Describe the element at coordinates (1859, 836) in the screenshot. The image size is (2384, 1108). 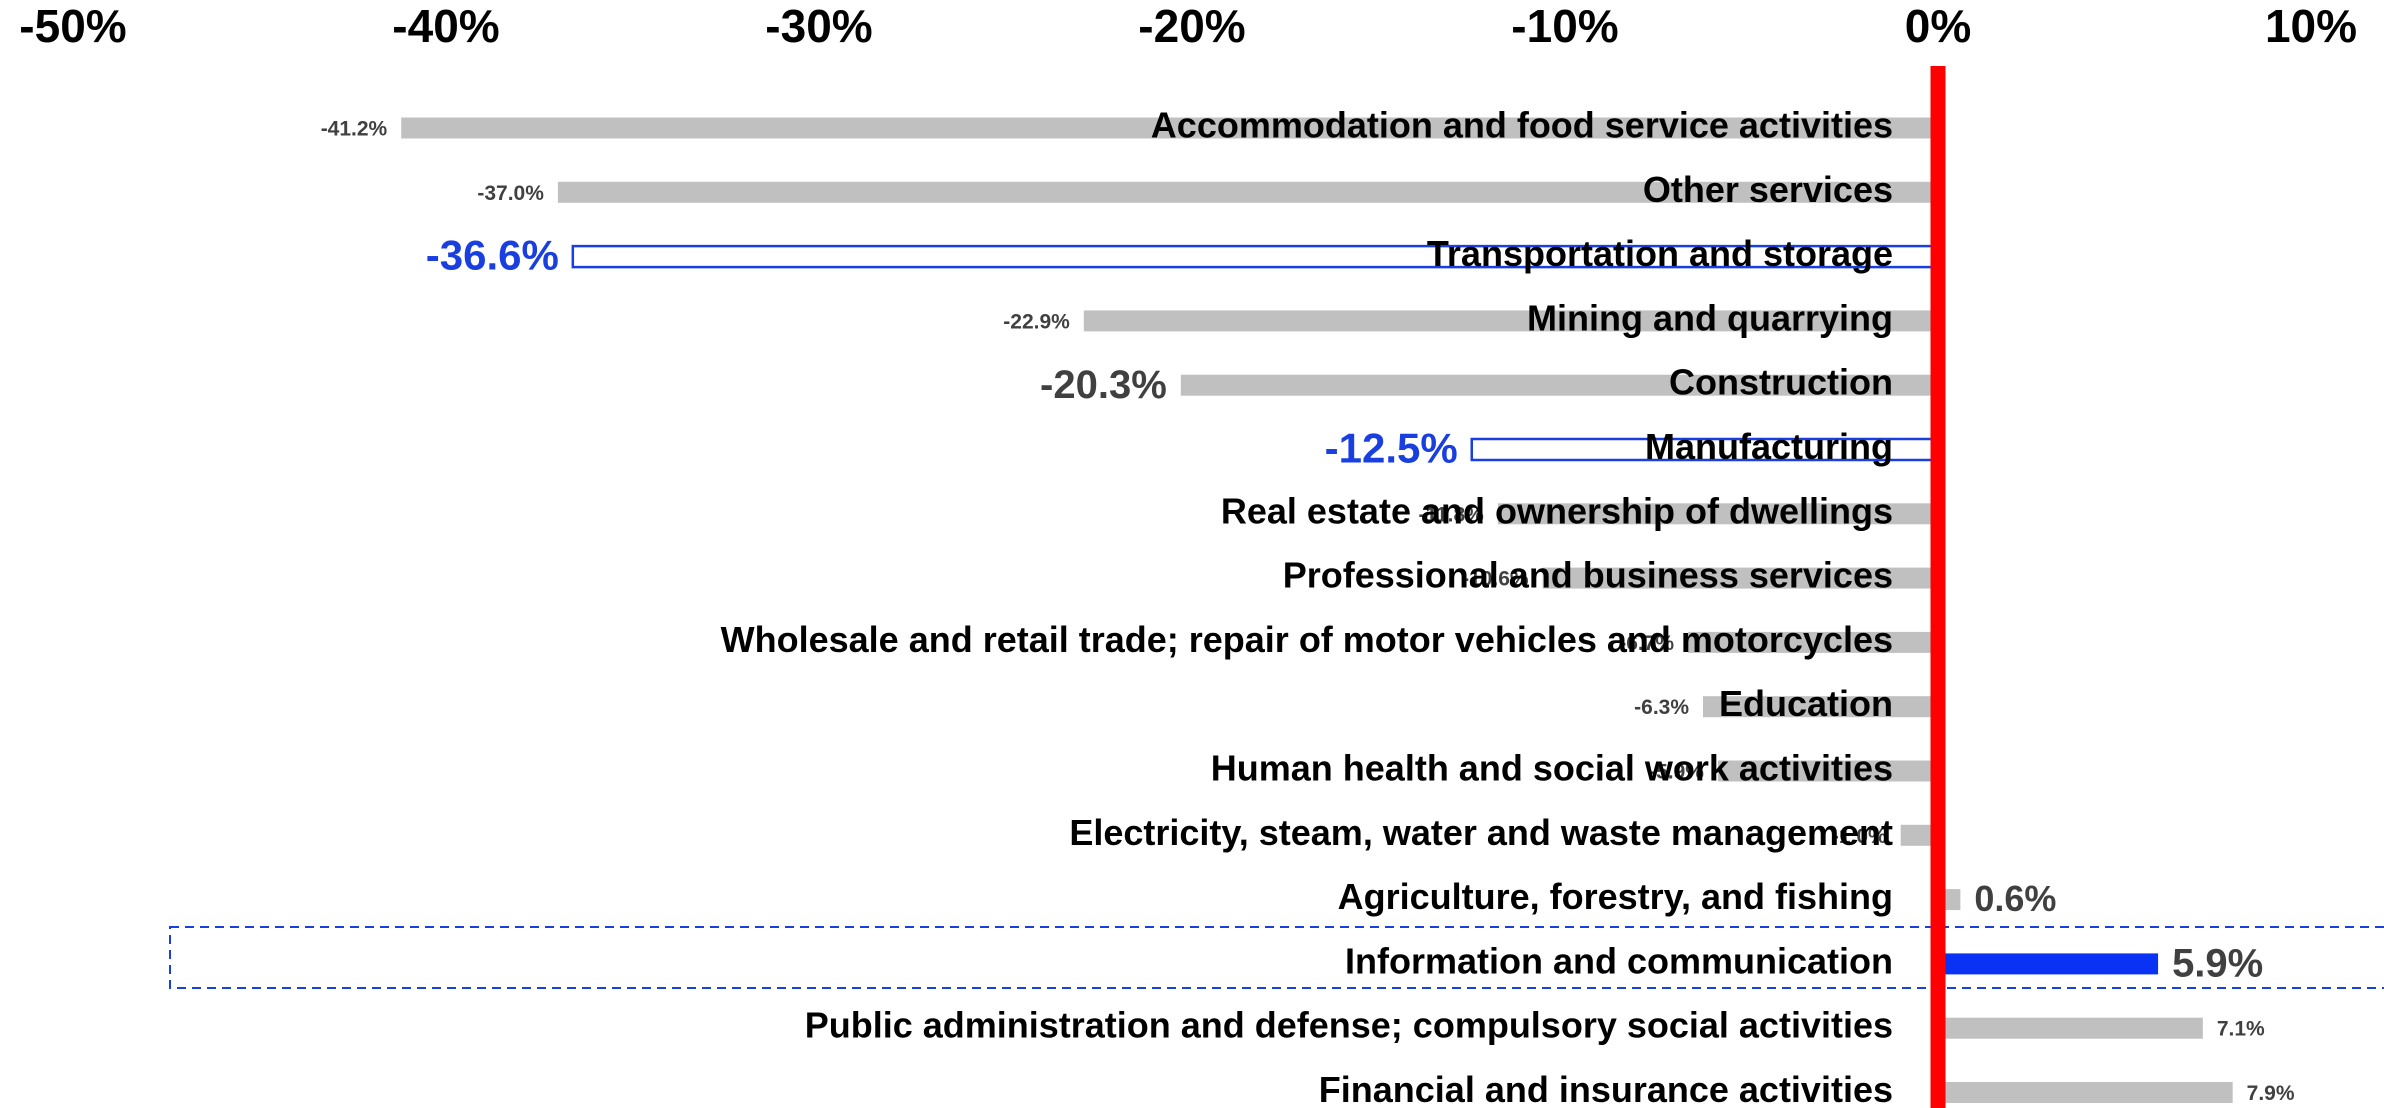
I see `value-label: -1.0%` at that location.